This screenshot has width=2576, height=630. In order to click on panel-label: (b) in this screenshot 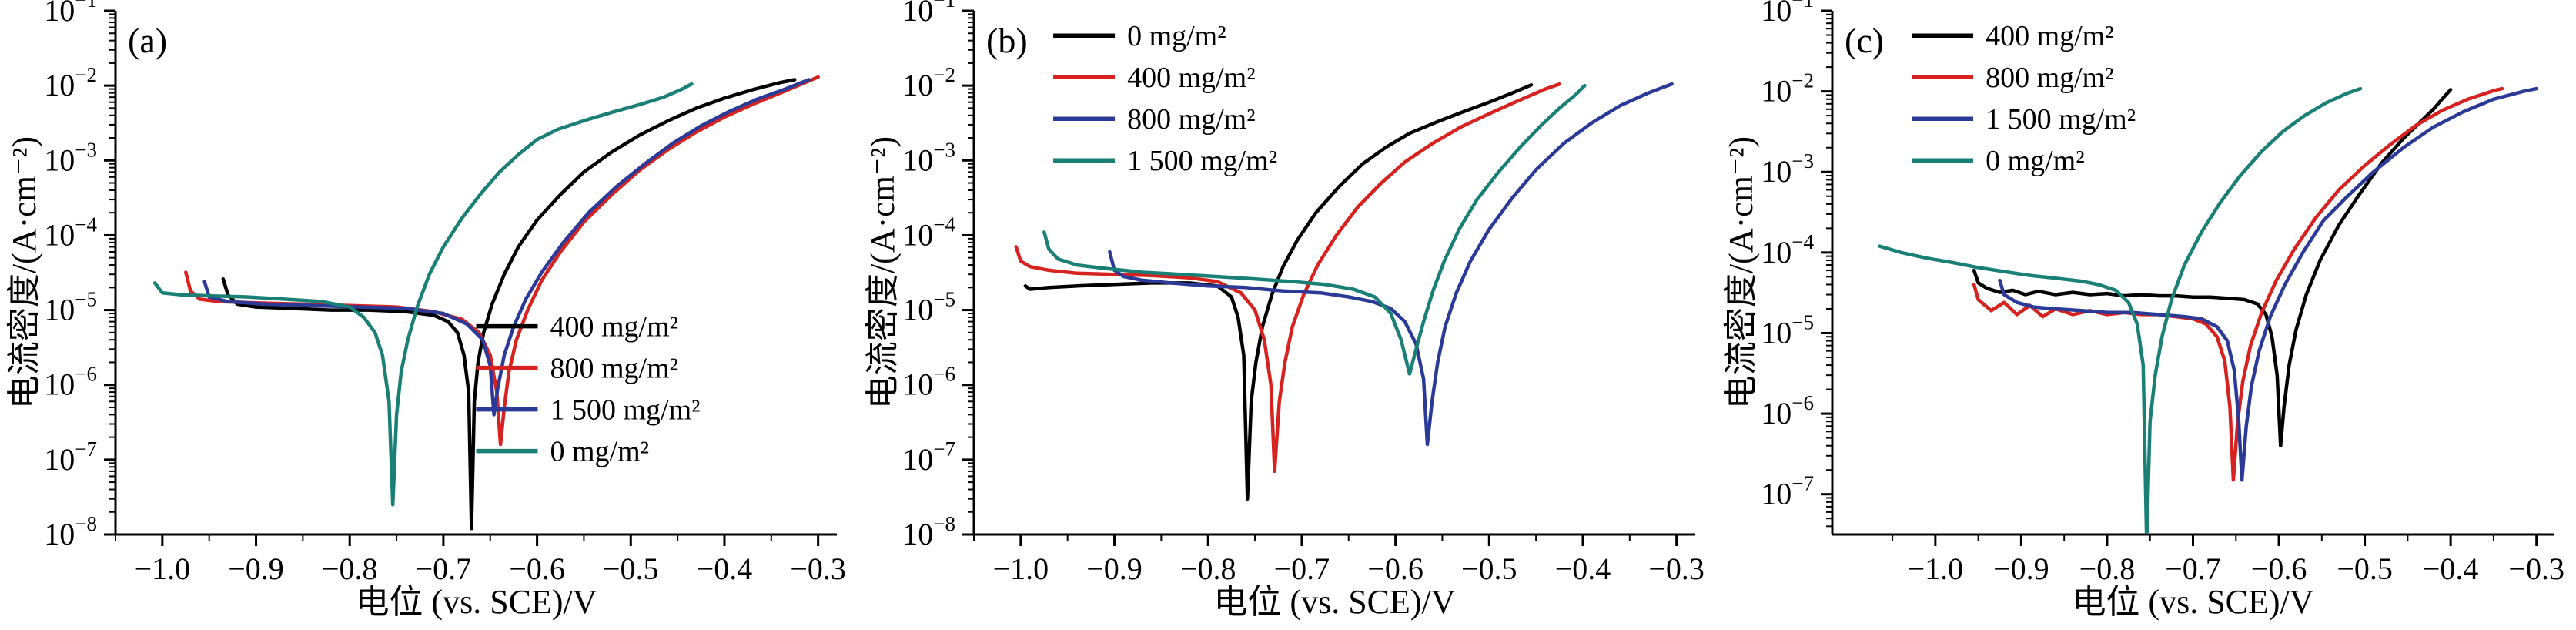, I will do `click(1007, 41)`.